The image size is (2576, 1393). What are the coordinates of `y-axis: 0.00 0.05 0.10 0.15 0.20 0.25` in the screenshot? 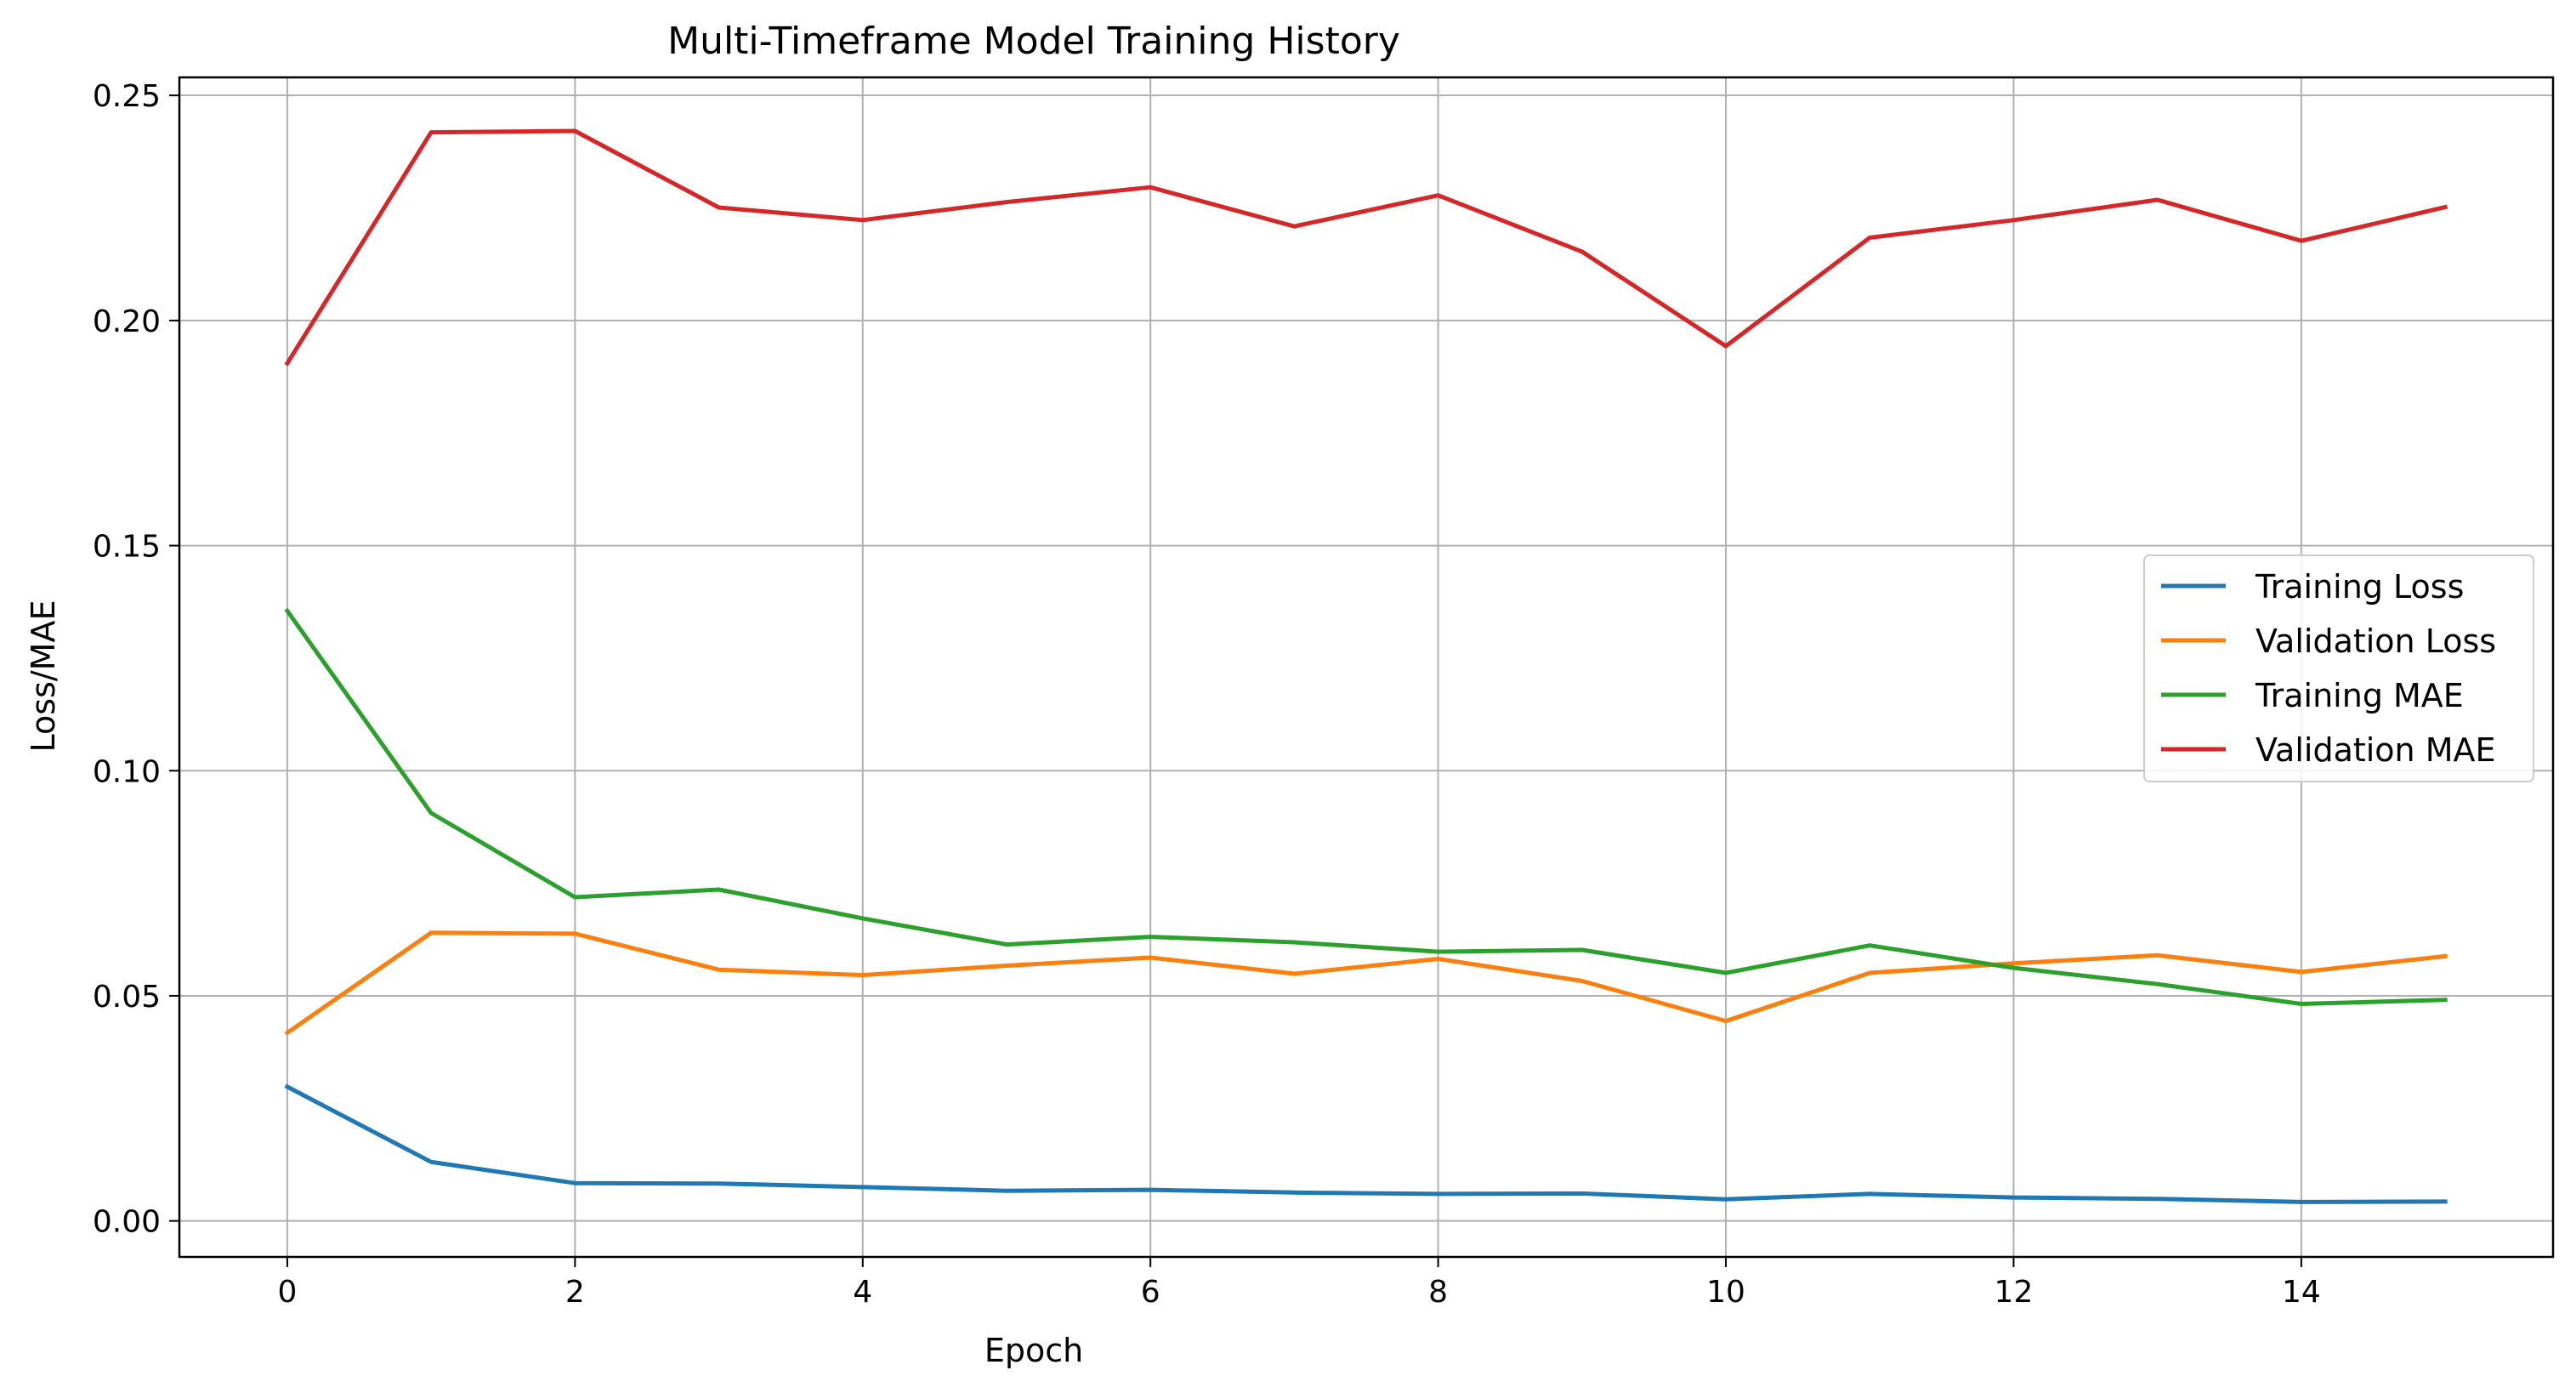 It's located at (136, 659).